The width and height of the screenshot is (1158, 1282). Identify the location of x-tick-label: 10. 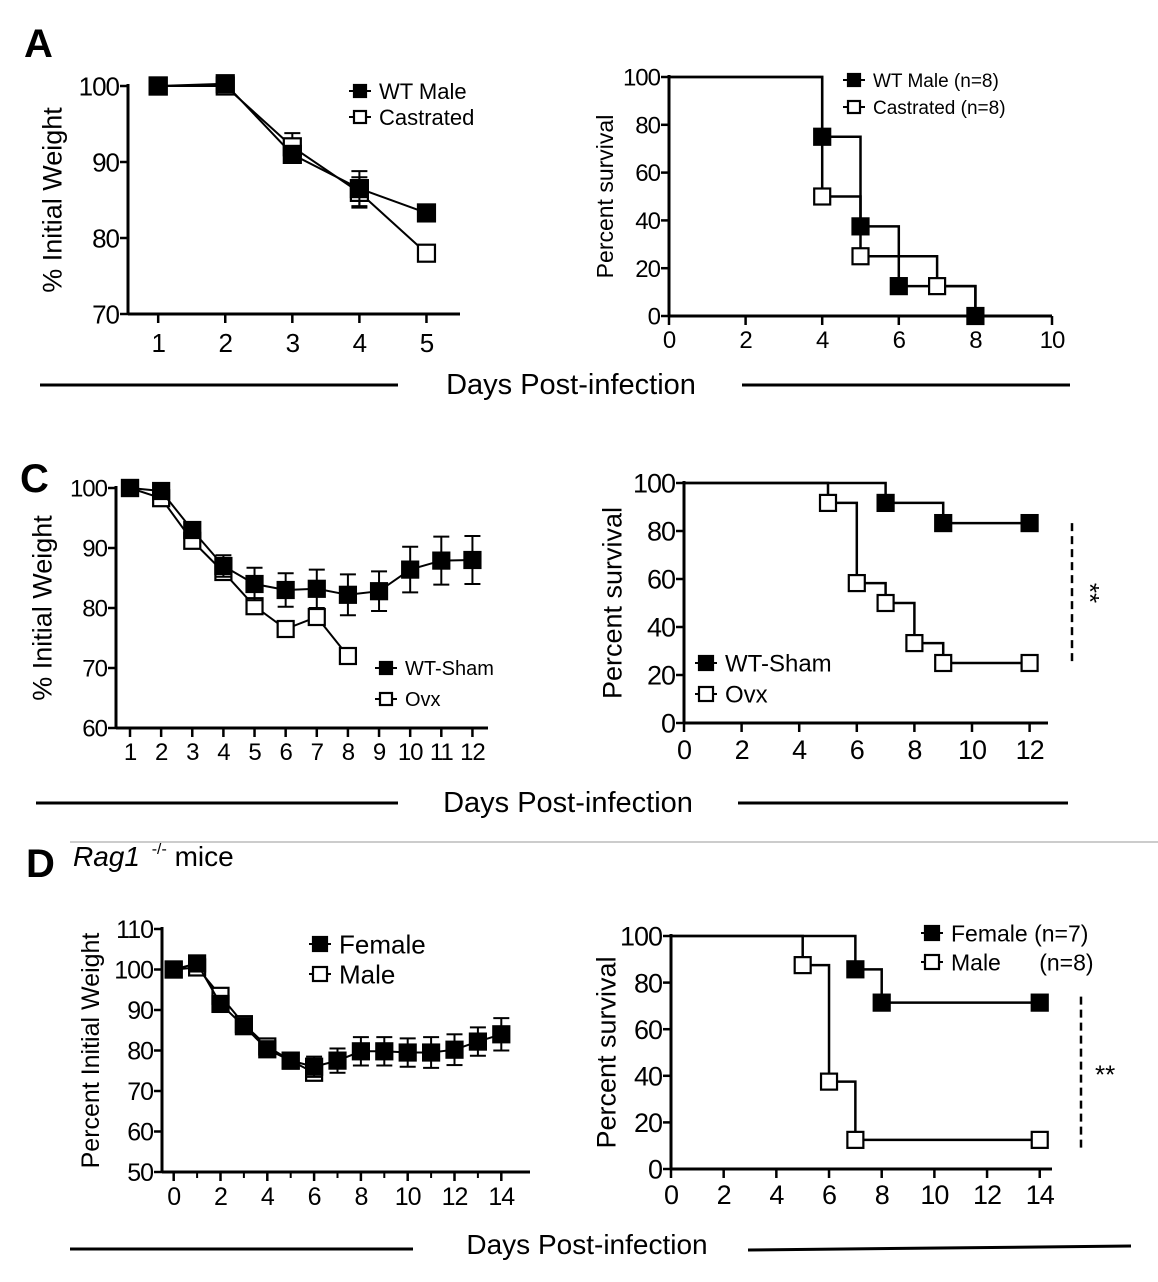
(1052, 340).